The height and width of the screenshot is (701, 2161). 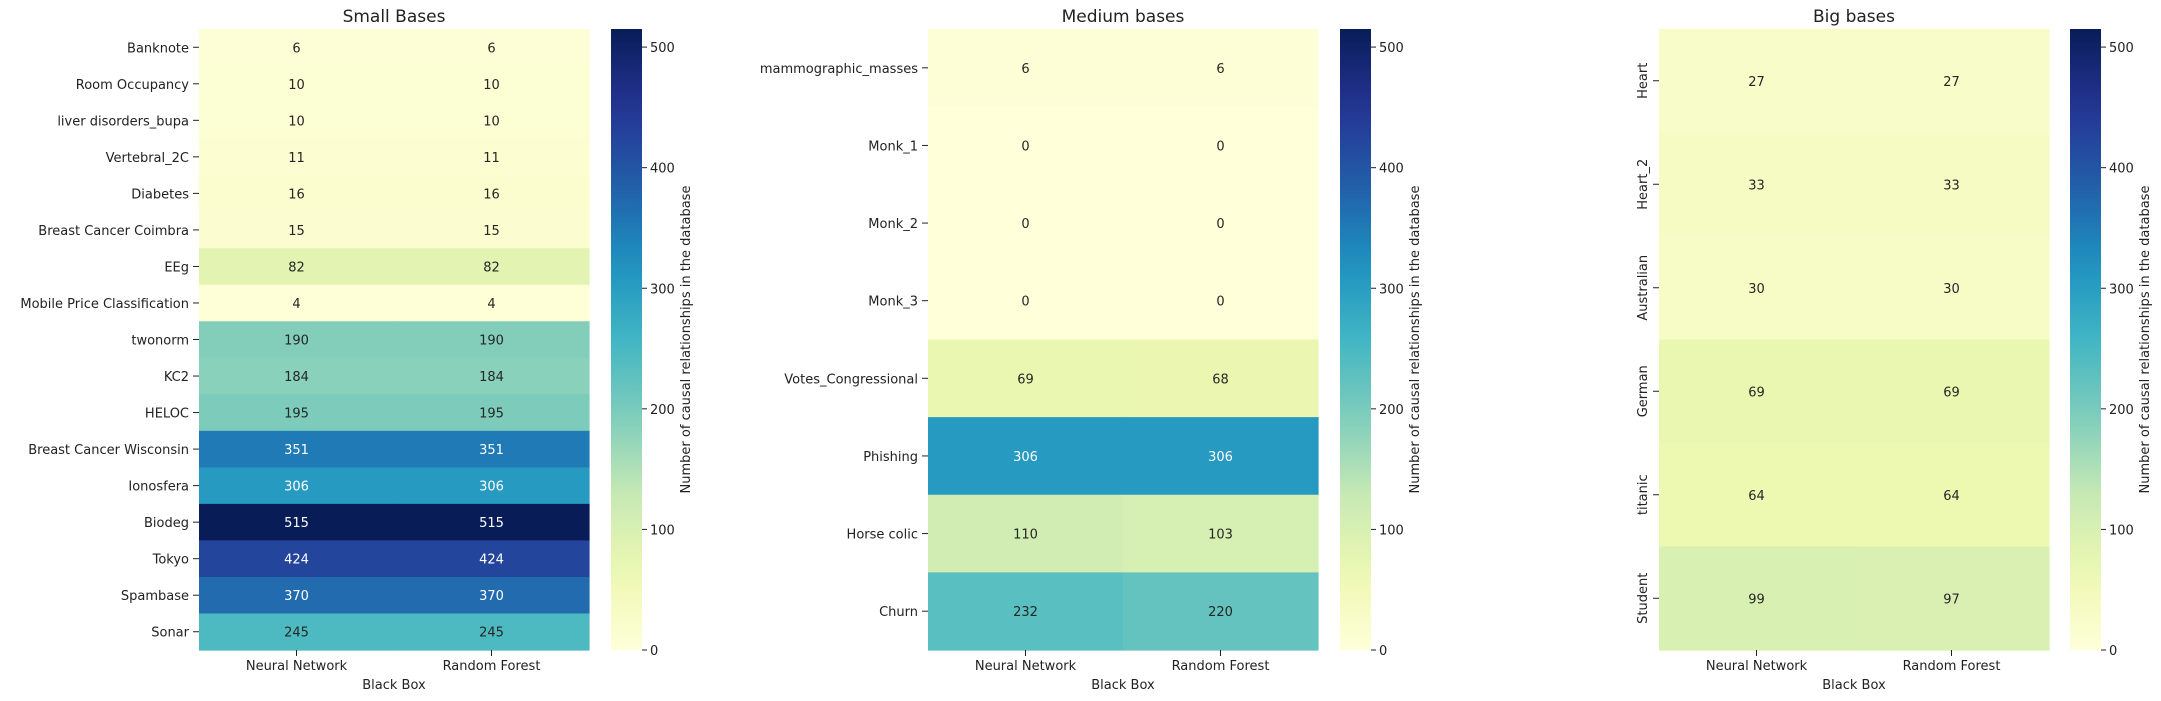 I want to click on cell-value-label: 103, so click(x=1220, y=535).